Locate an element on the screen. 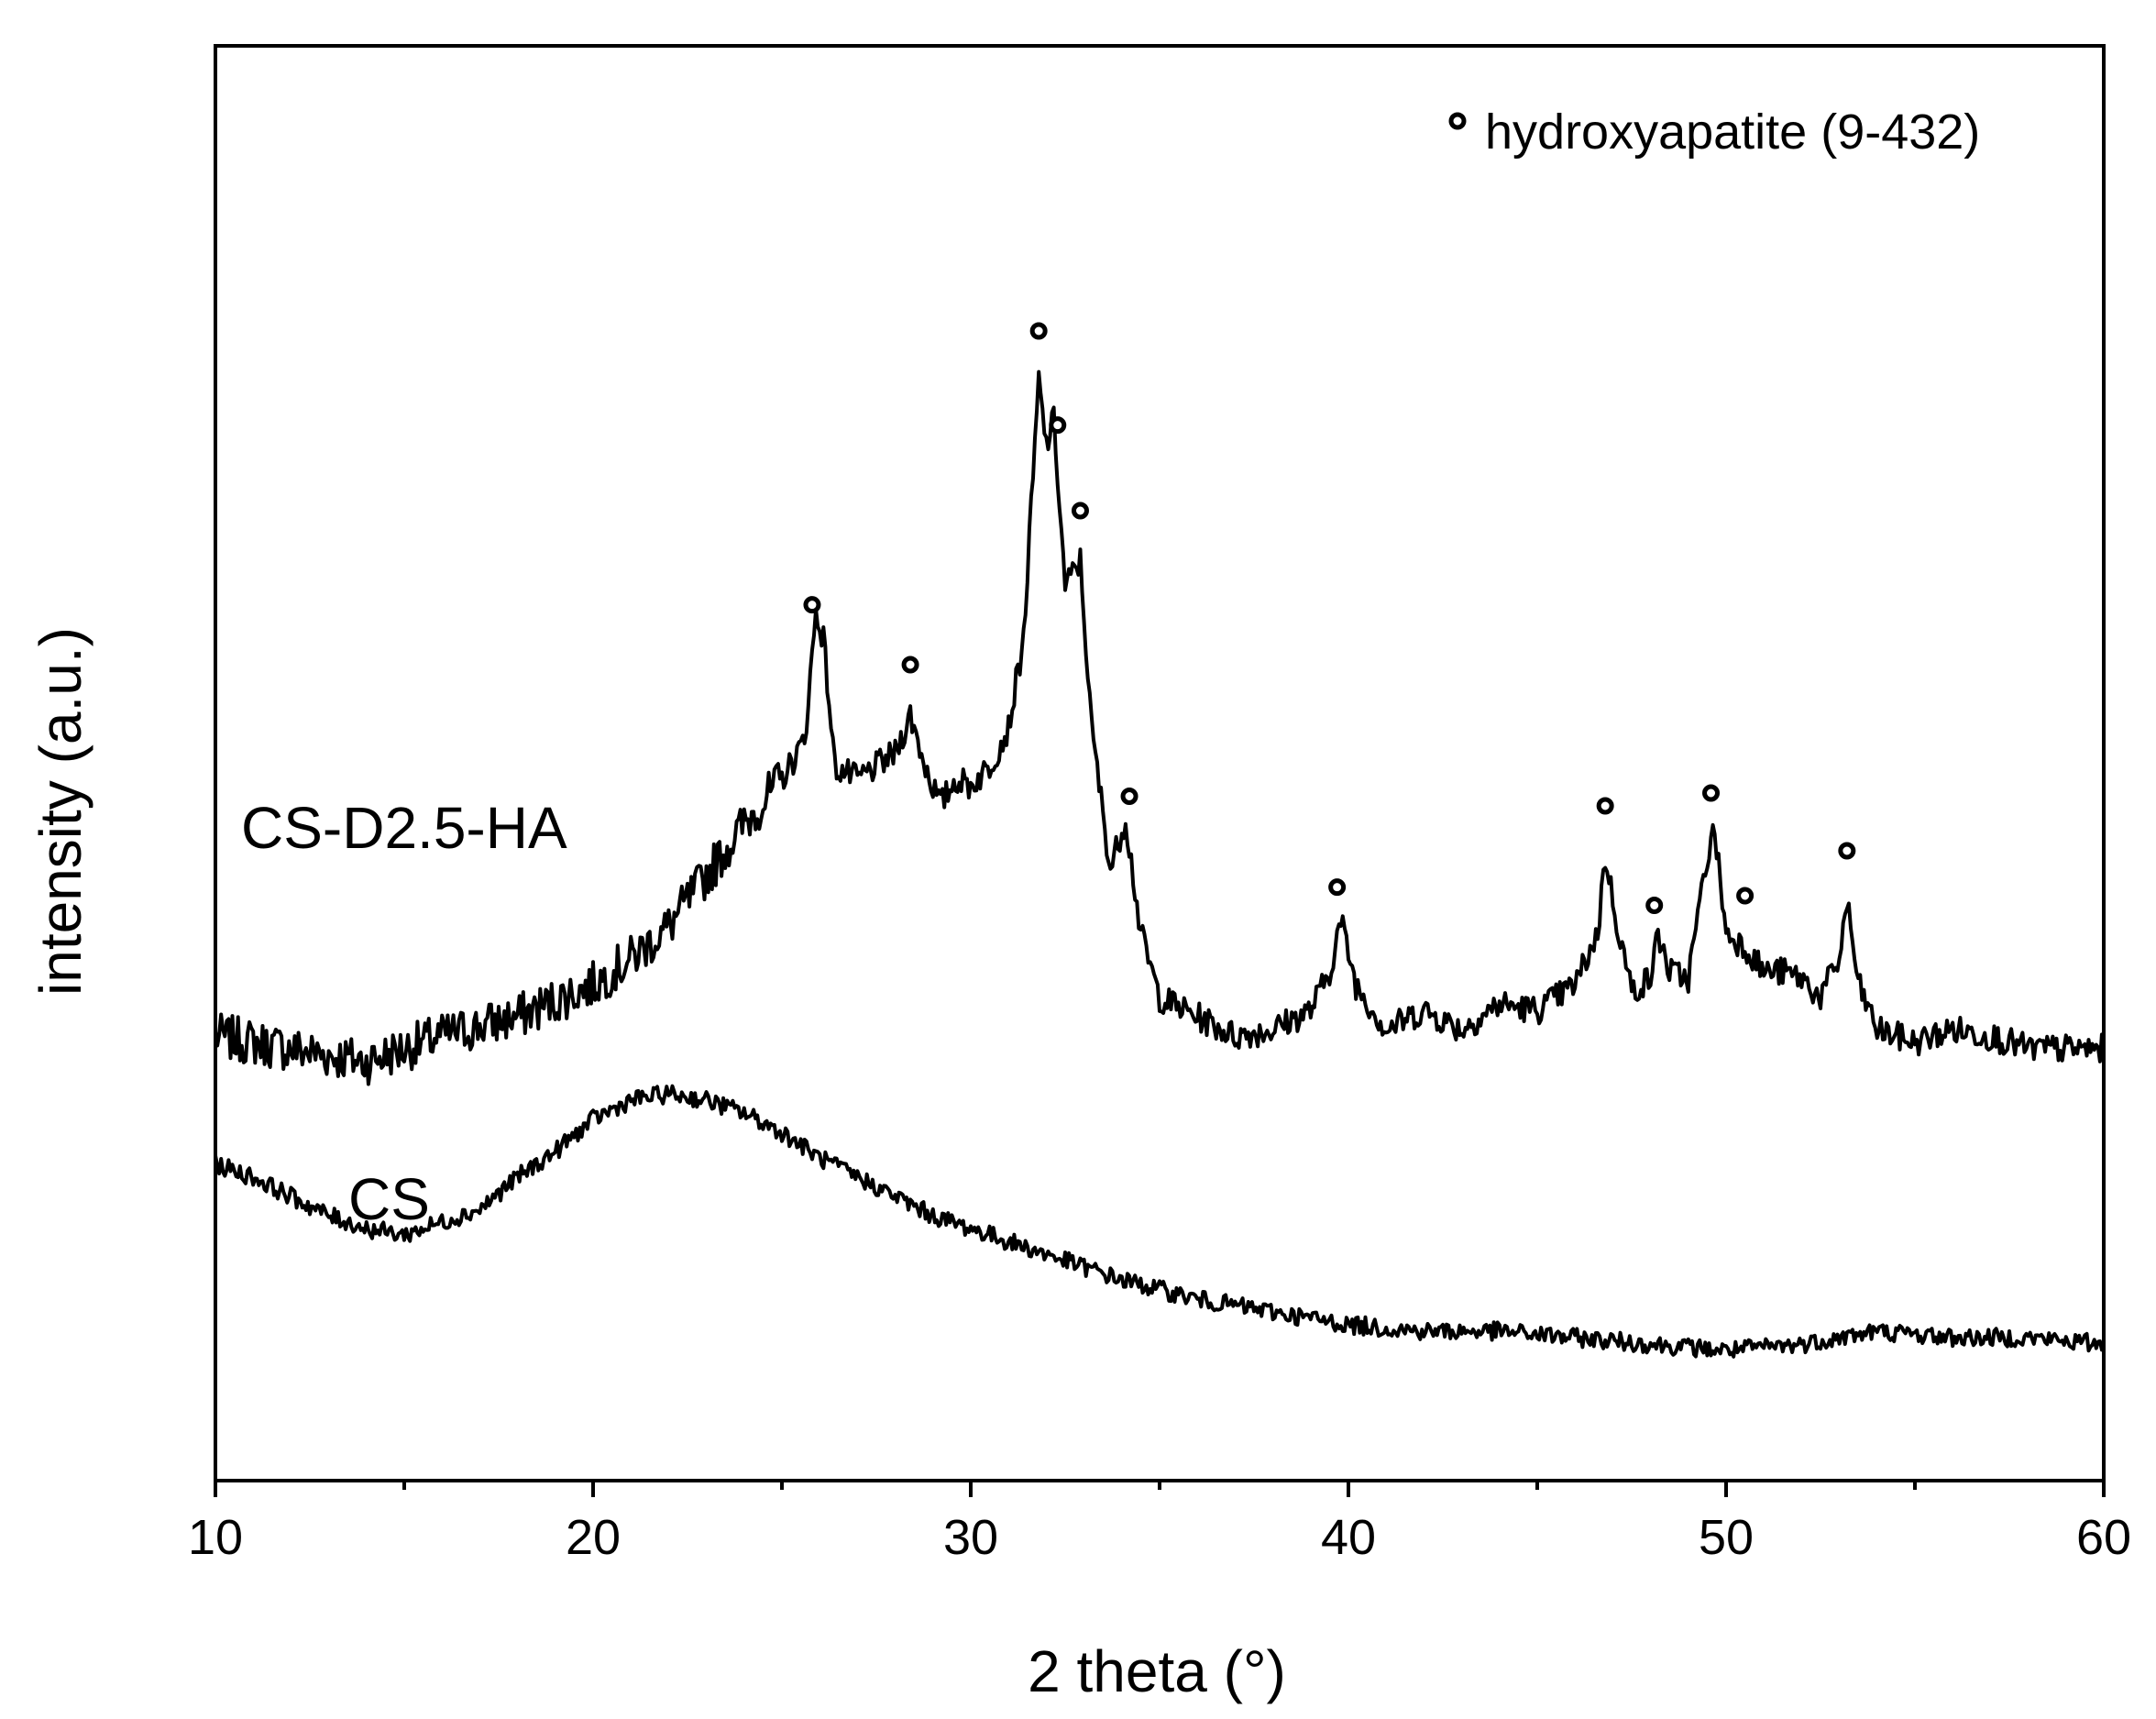 This screenshot has width=2156, height=1719. x-tick-label: 20 is located at coordinates (593, 1537).